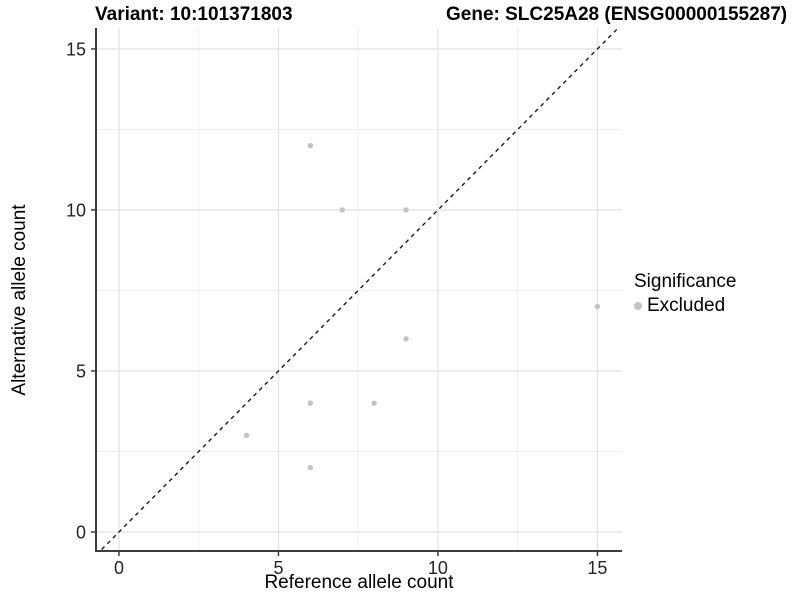 The height and width of the screenshot is (600, 800). What do you see at coordinates (76, 49) in the screenshot?
I see `y-tick-label: 15` at bounding box center [76, 49].